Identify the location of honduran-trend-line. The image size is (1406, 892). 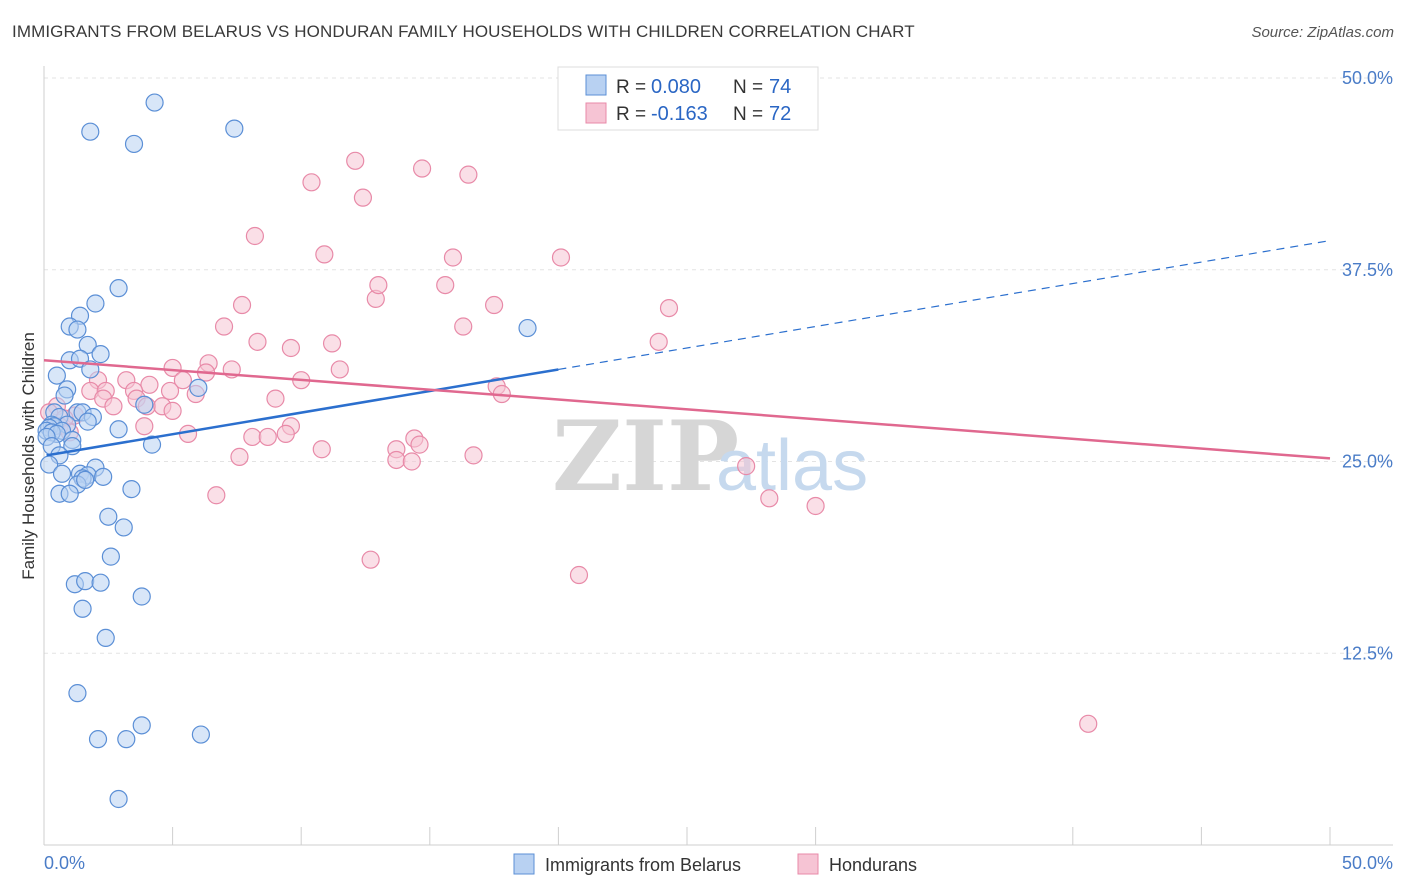
(687, 409).